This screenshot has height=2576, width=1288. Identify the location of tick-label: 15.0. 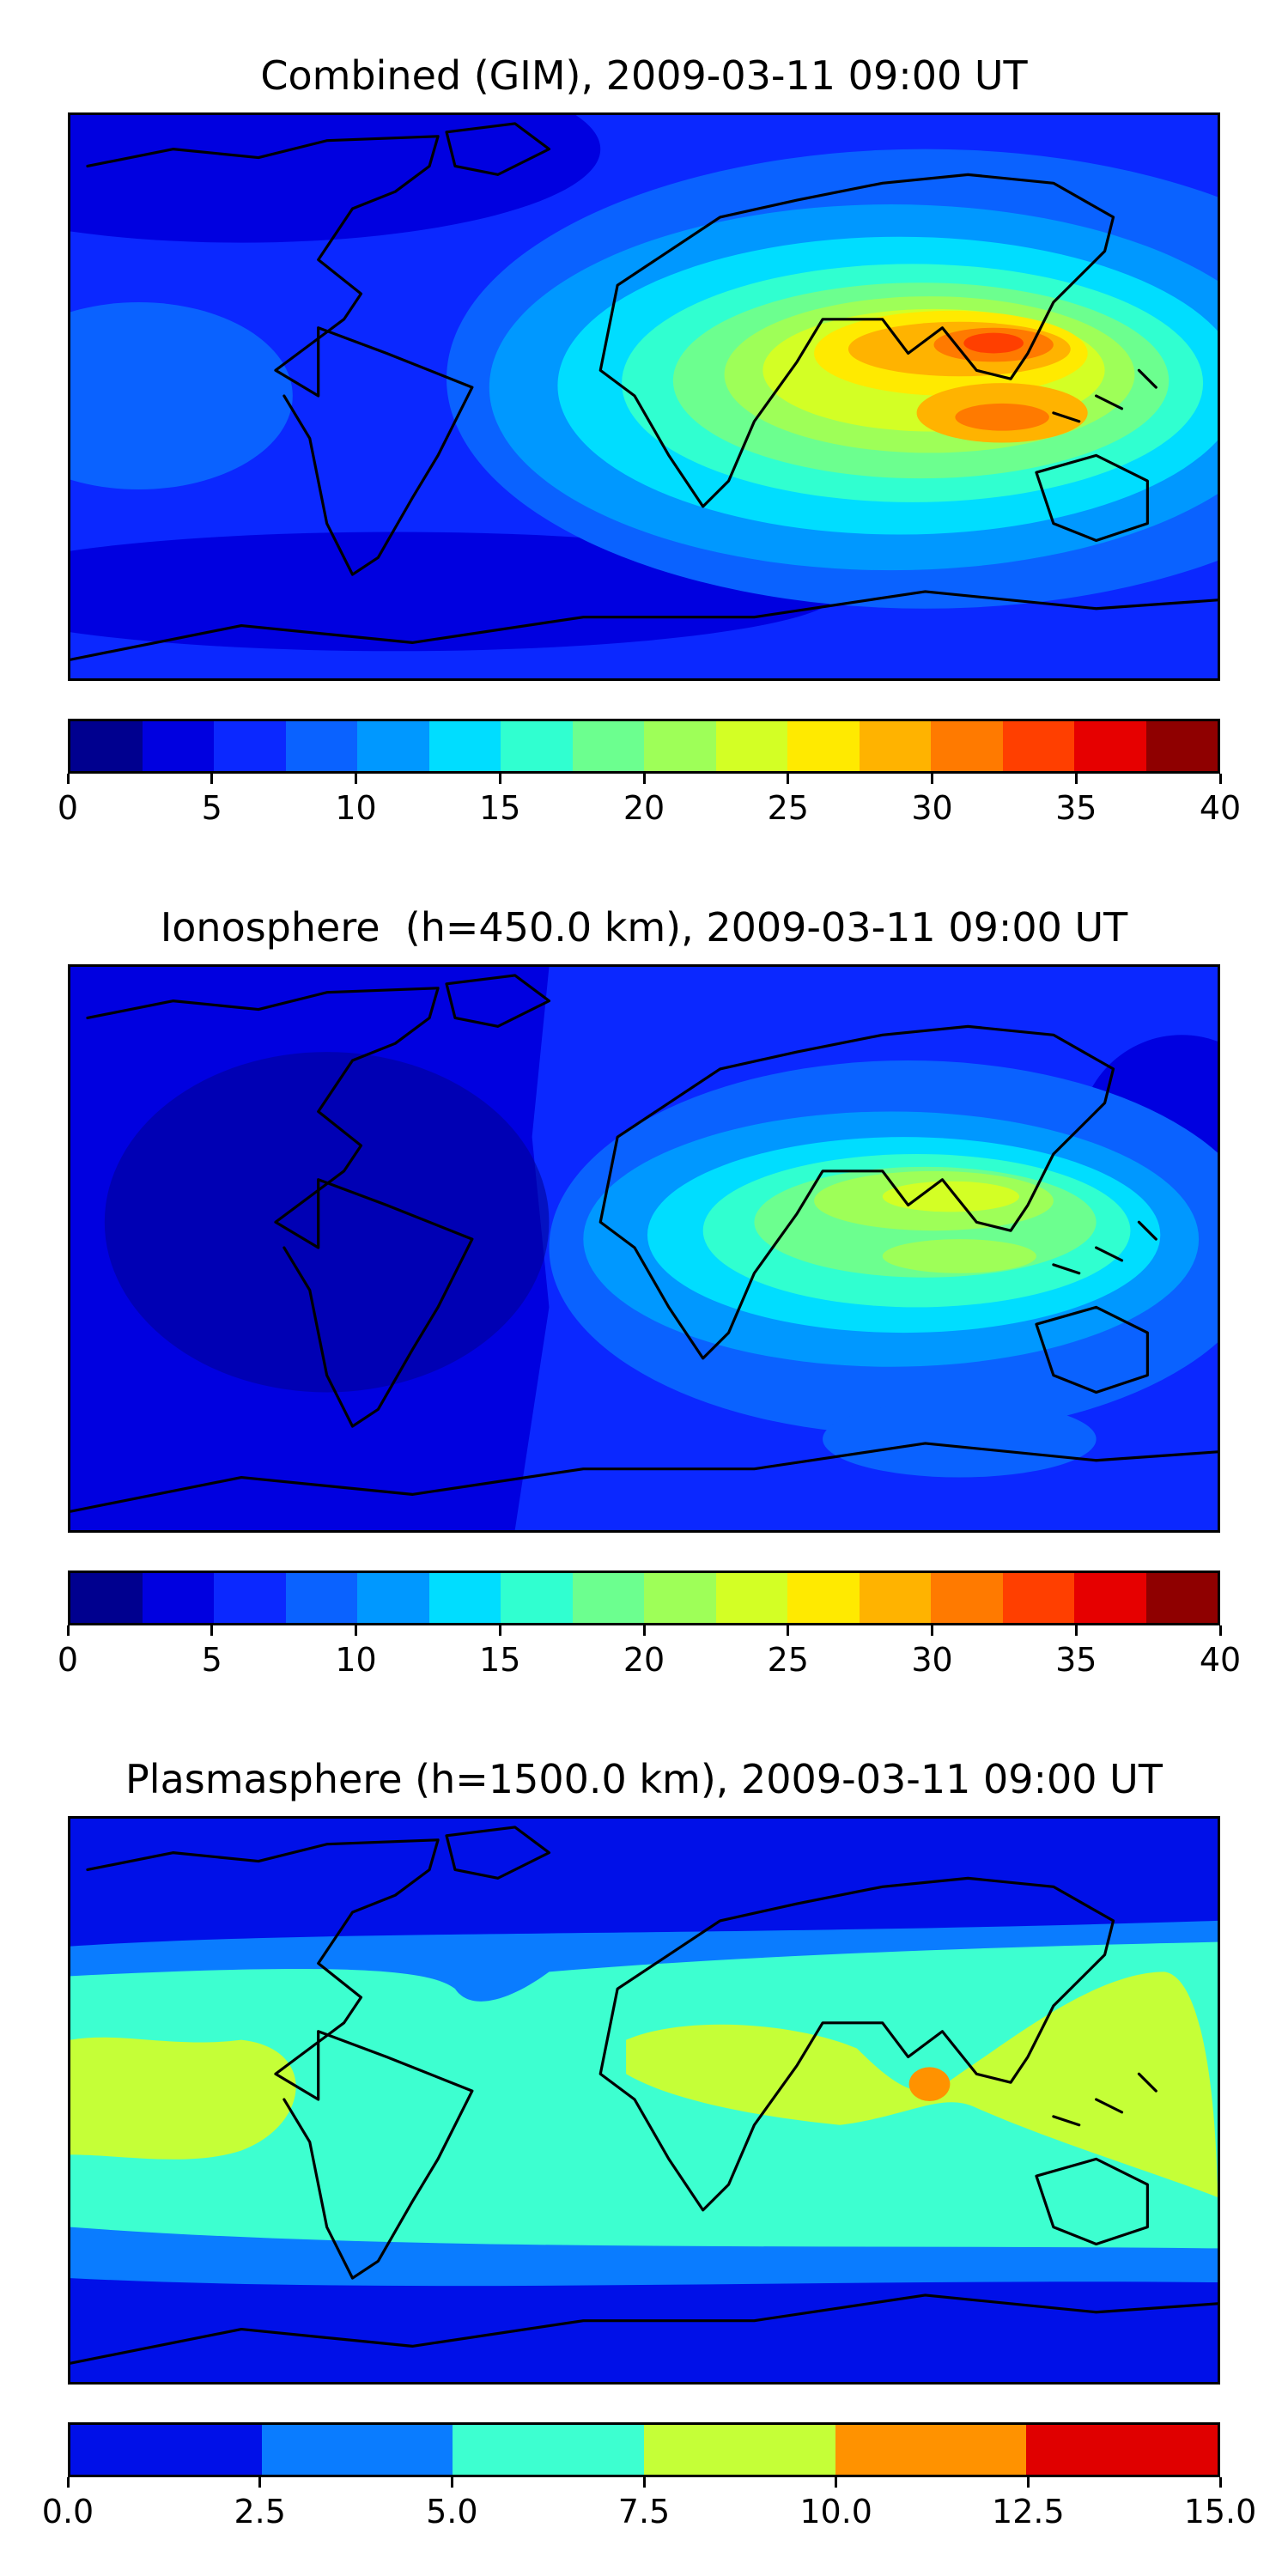
(1220, 2511).